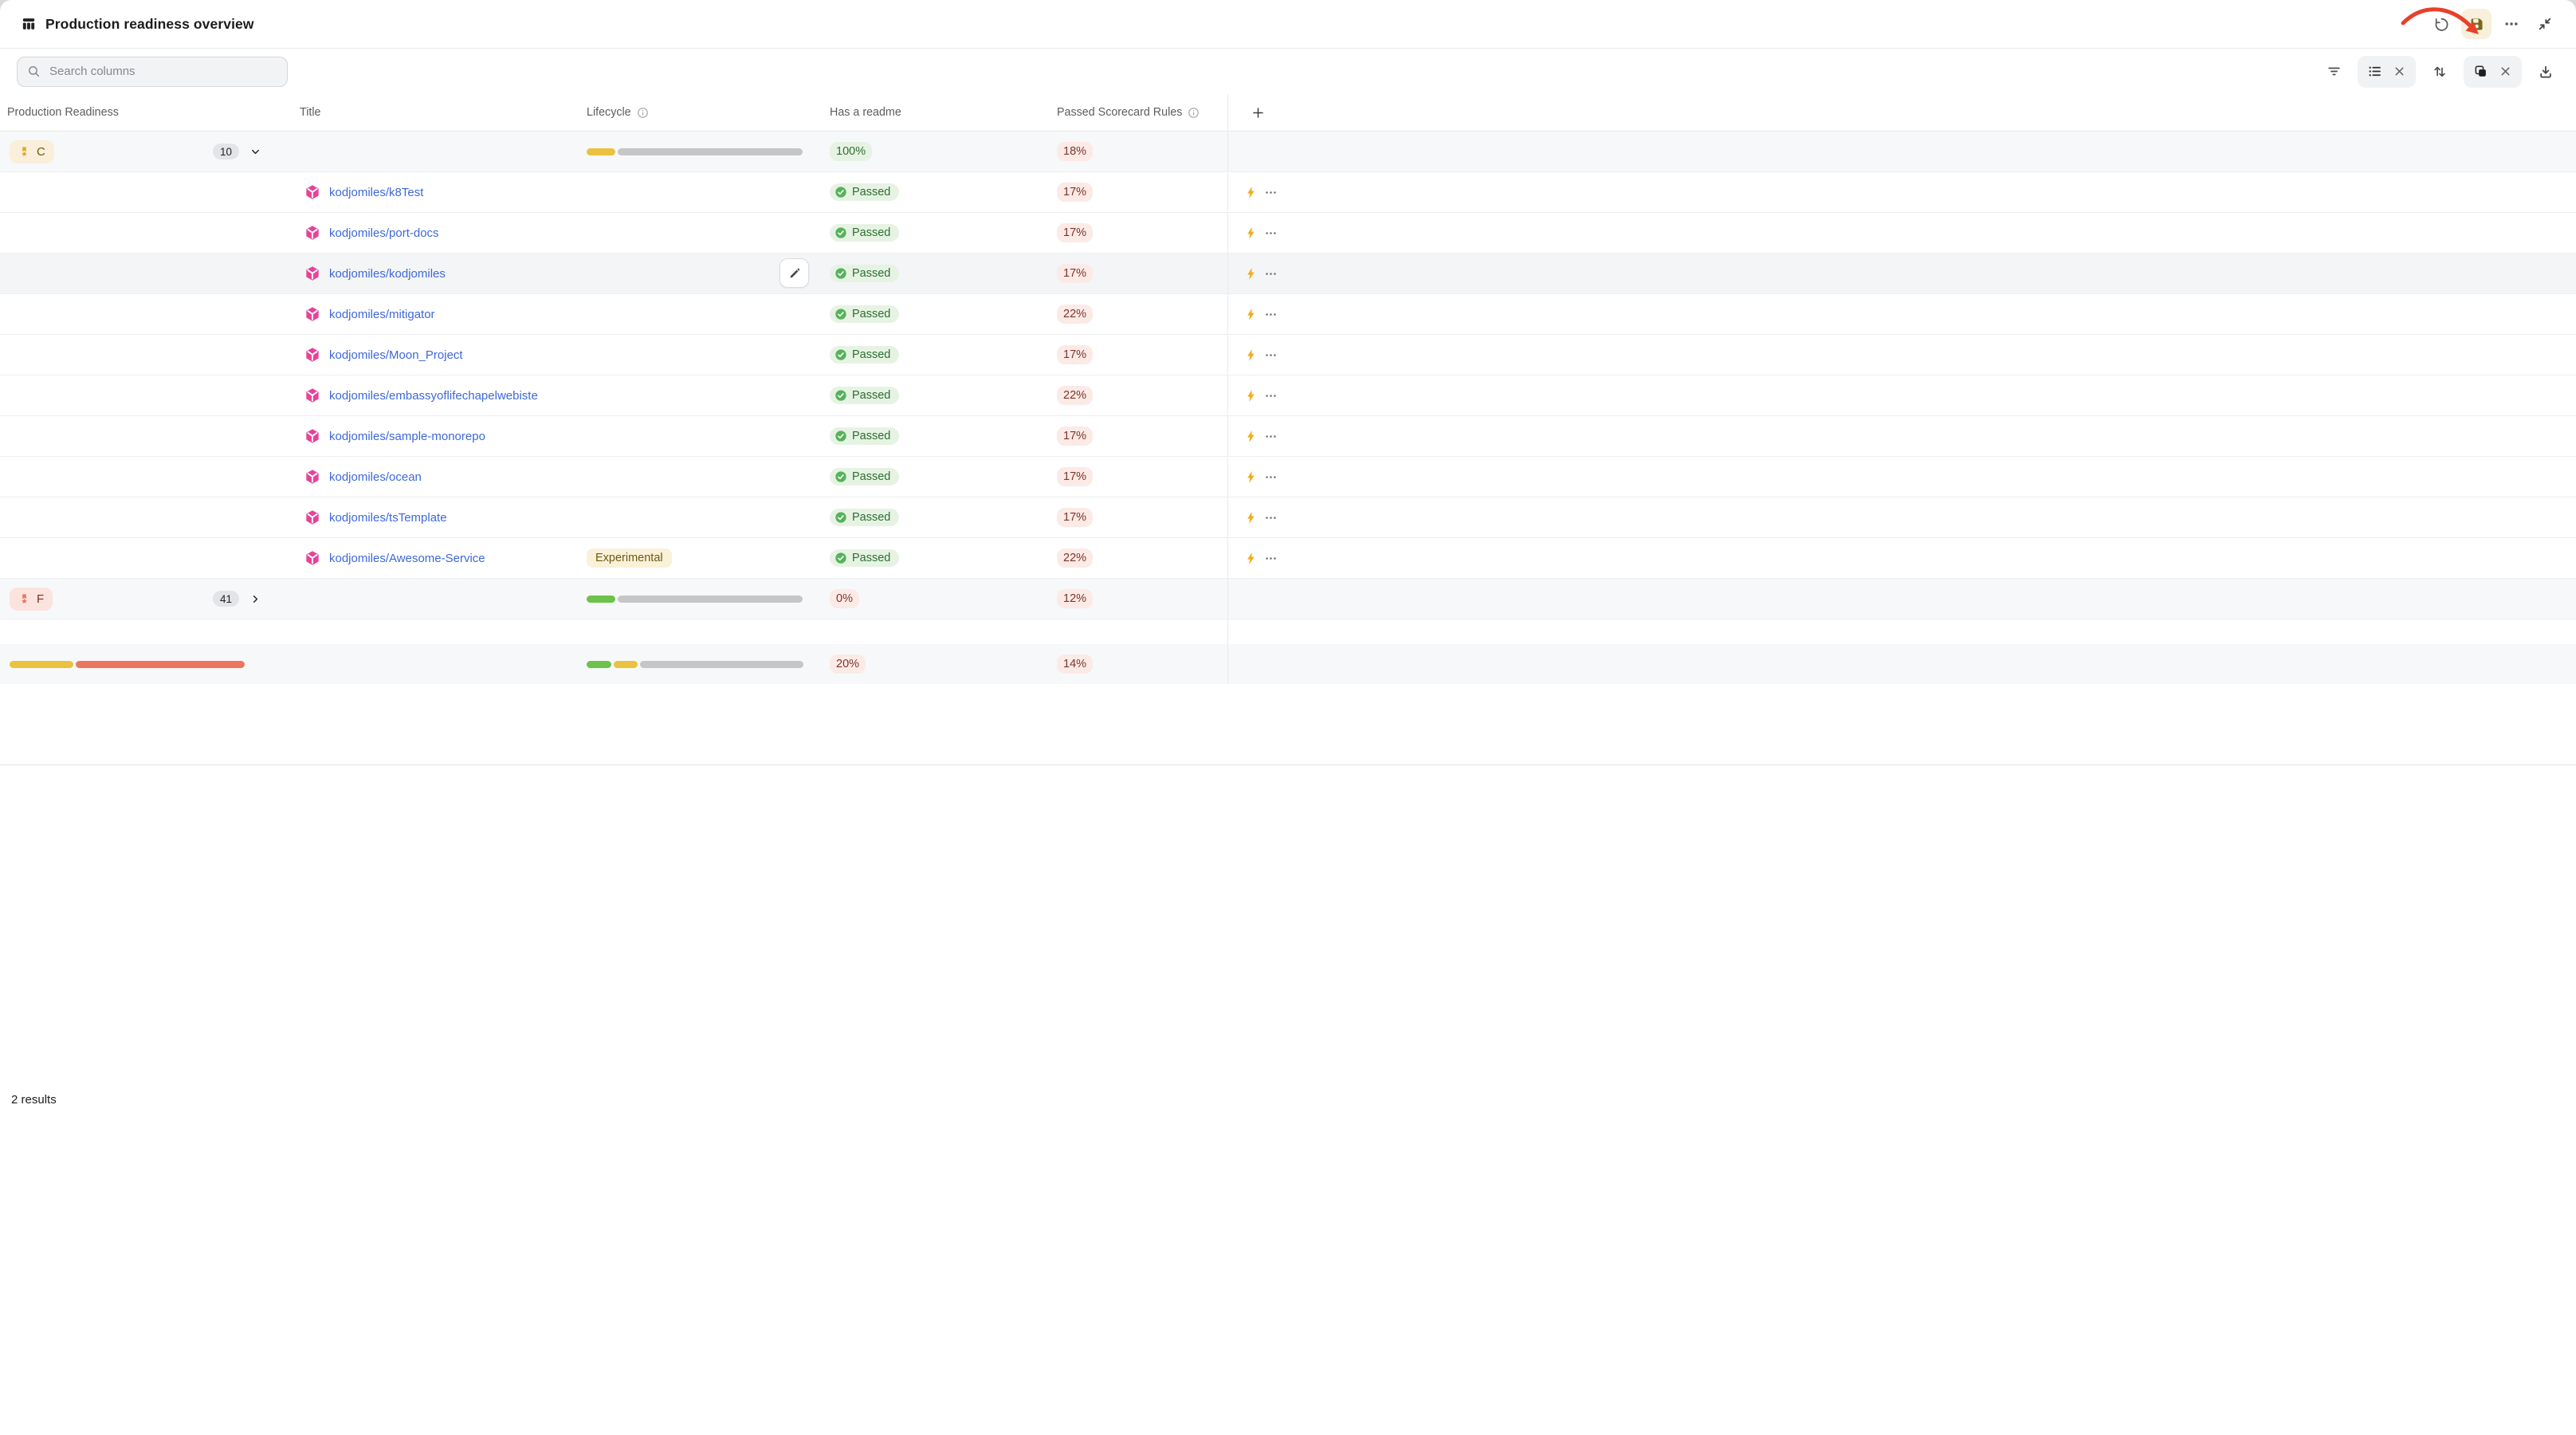 Image resolution: width=2576 pixels, height=1435 pixels. I want to click on table-row: kodjomiles/mitigator Passed 22%, so click(1288, 314).